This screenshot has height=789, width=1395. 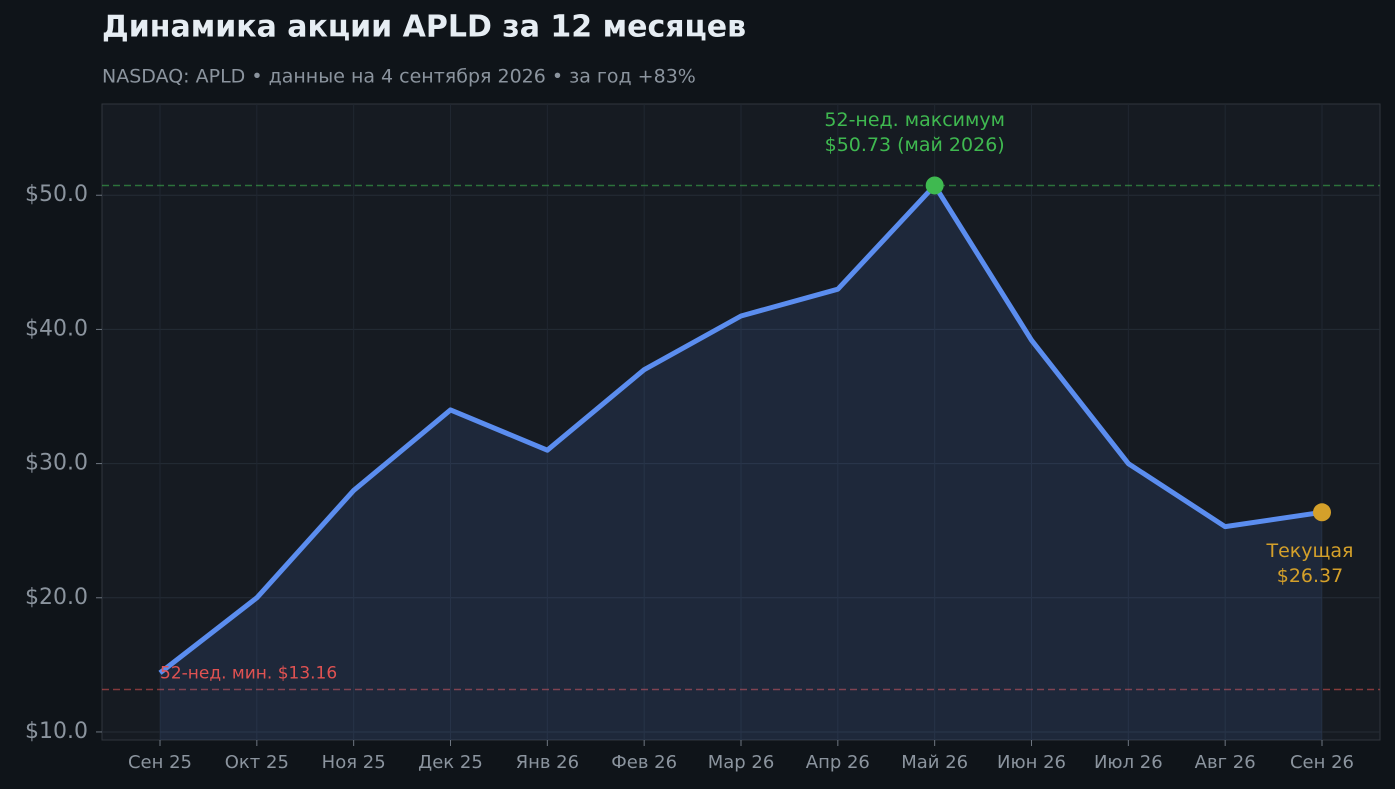 What do you see at coordinates (160, 762) in the screenshot?
I see `x-tick-label: Сен 25` at bounding box center [160, 762].